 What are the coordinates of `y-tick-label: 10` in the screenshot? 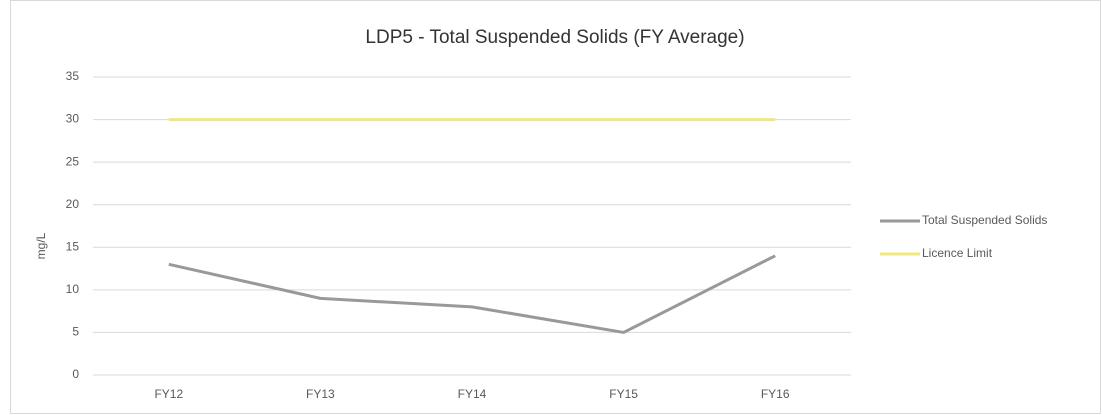 It's located at (73, 289).